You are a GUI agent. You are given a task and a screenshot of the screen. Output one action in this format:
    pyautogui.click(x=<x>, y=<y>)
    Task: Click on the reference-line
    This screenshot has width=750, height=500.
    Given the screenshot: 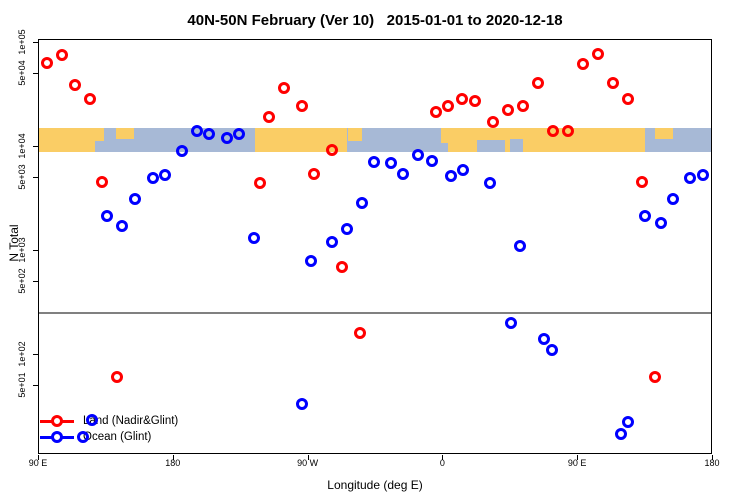 What is the action you would take?
    pyautogui.click(x=375, y=312)
    